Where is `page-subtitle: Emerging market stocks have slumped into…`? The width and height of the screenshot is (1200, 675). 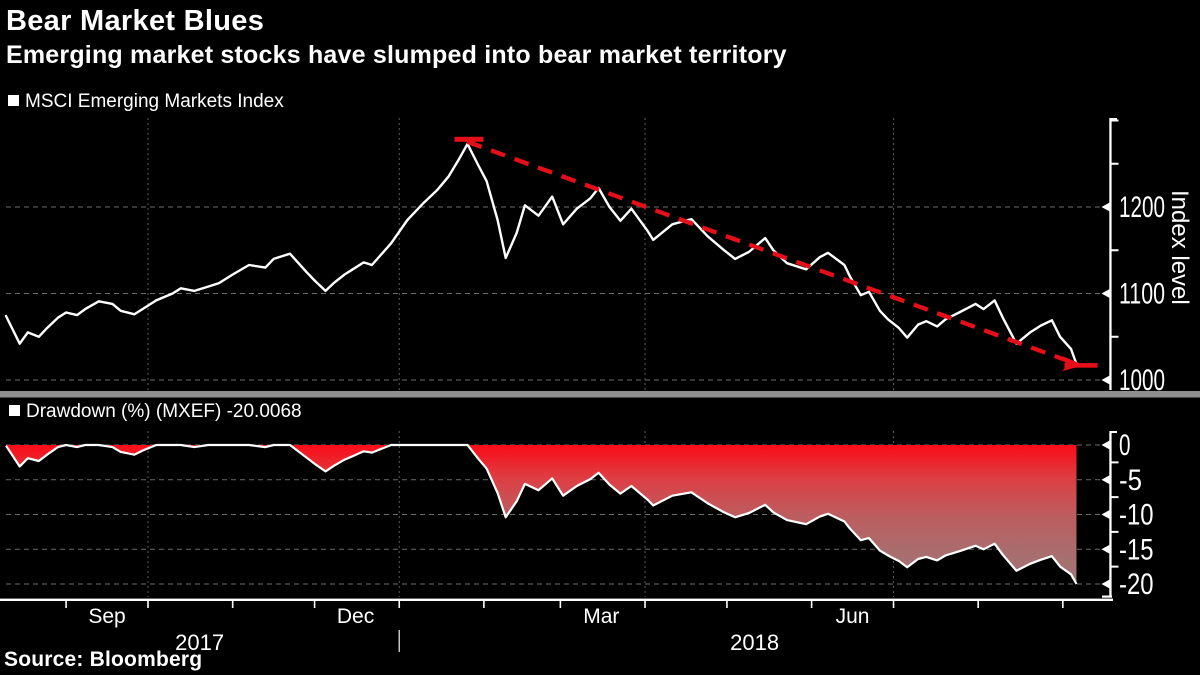
page-subtitle: Emerging market stocks have slumped into… is located at coordinates (396, 55).